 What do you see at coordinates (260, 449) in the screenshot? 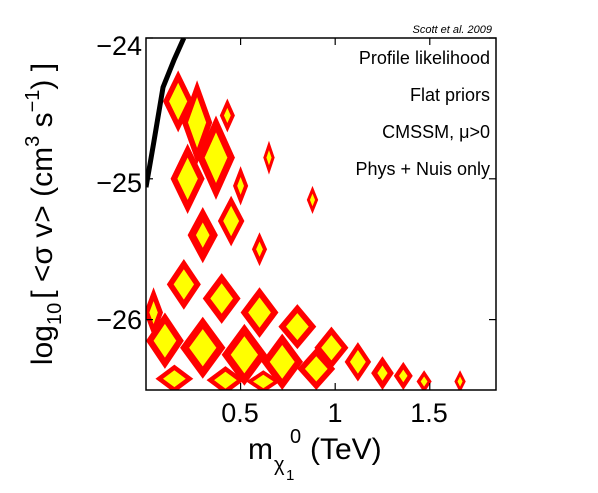
I see `x-label-main: m` at bounding box center [260, 449].